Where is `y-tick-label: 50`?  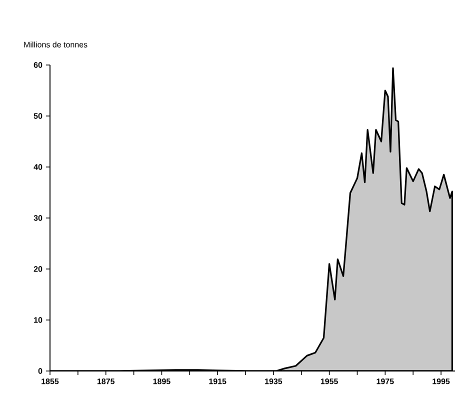
y-tick-label: 50 is located at coordinates (38, 116).